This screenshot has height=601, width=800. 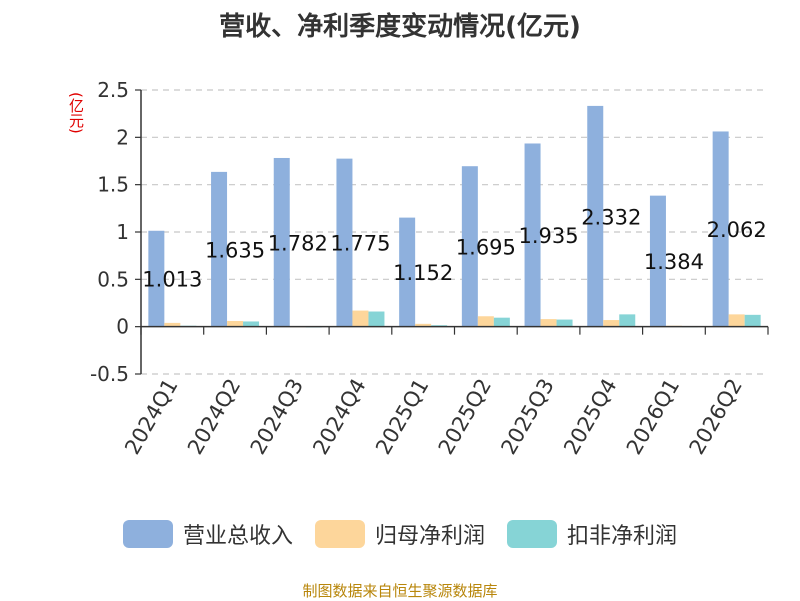 What do you see at coordinates (465, 416) in the screenshot?
I see `x-tick-label: 2025Q2` at bounding box center [465, 416].